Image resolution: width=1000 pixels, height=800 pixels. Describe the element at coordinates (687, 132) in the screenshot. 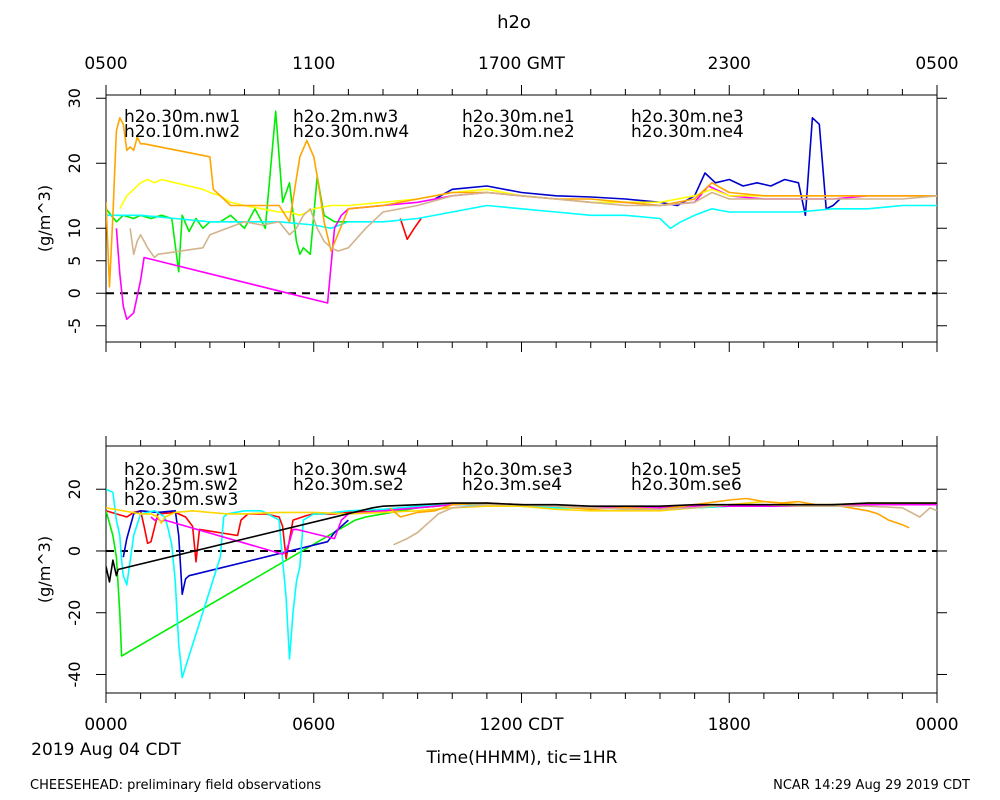

I see `legend-entry: h2o.30m.ne4` at that location.